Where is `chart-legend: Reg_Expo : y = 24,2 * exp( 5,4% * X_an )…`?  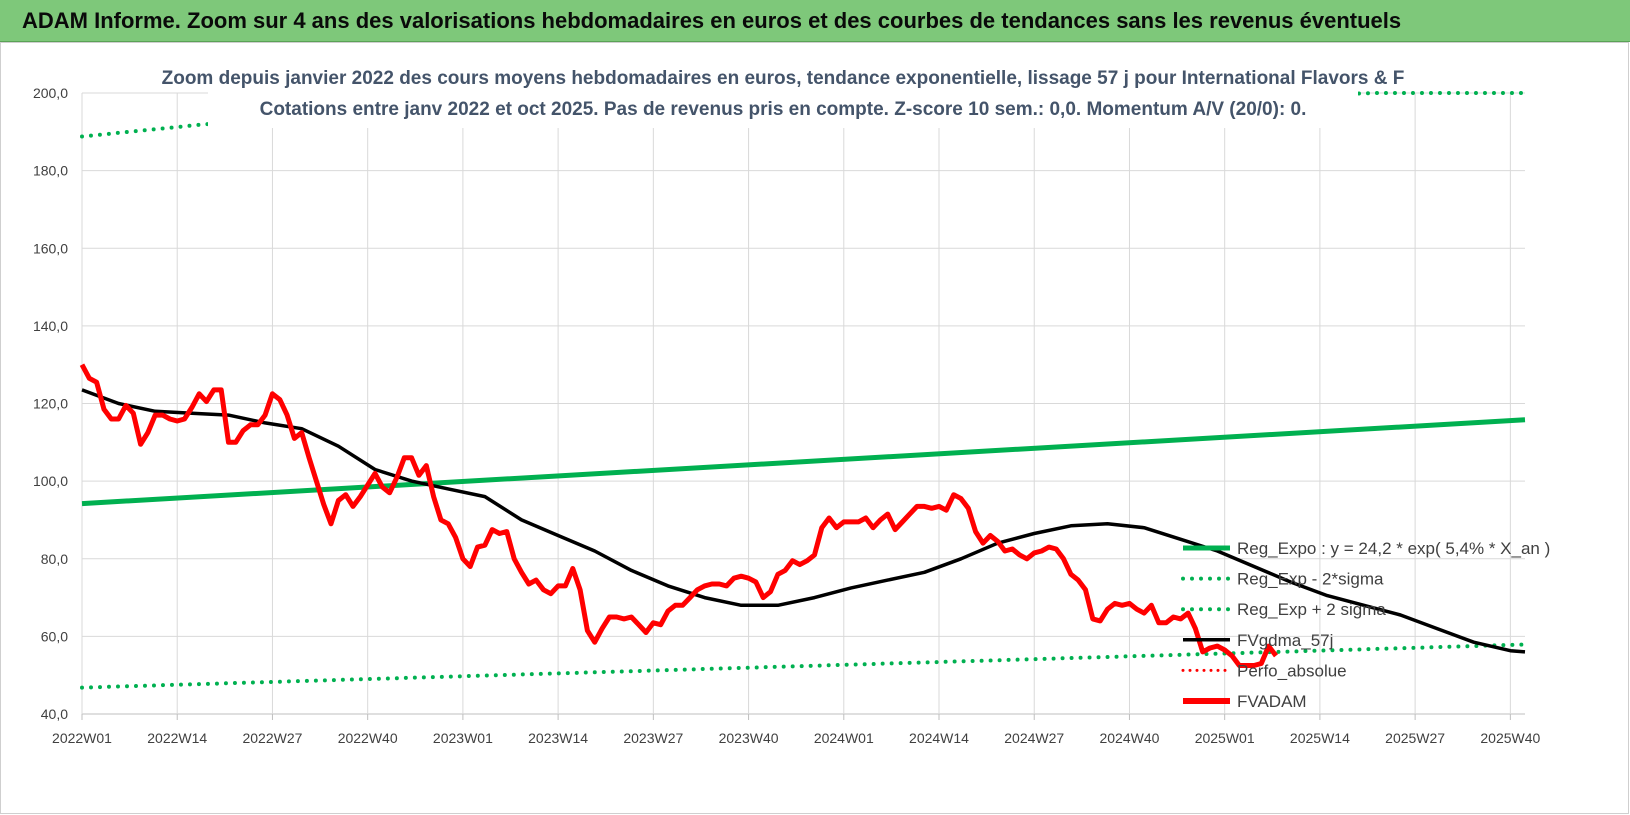
chart-legend: Reg_Expo : y = 24,2 * exp( 5,4% * X_an )… is located at coordinates (1365, 625).